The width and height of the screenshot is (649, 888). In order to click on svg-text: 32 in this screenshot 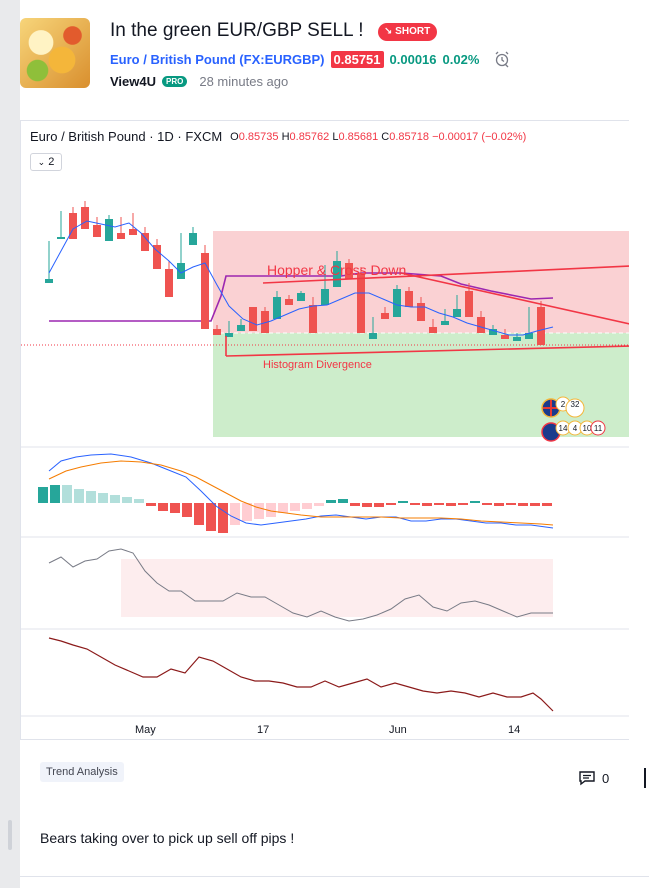, I will do `click(575, 404)`.